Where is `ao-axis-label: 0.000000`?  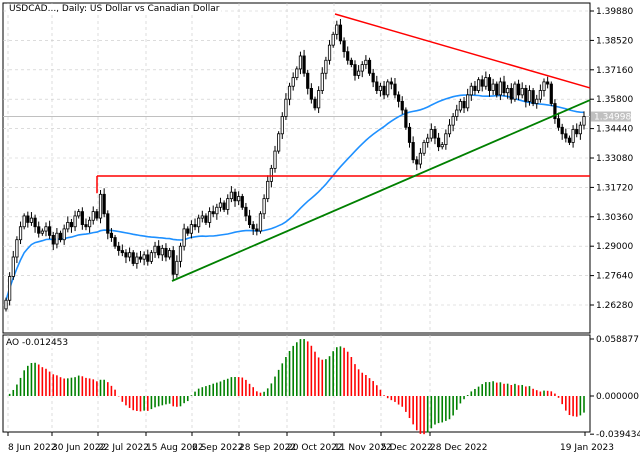
ao-axis-label: 0.000000 is located at coordinates (617, 397).